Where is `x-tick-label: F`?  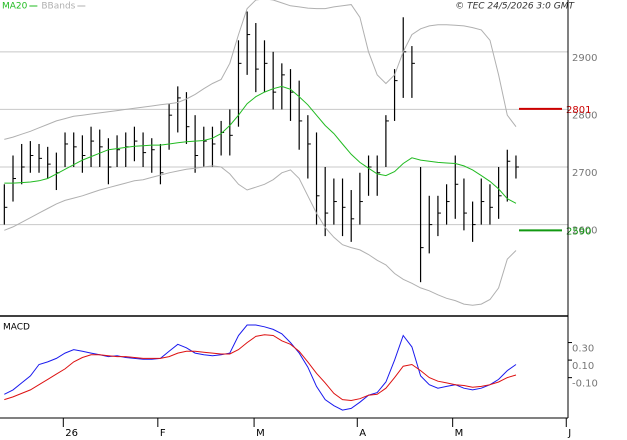 x-tick-label: F is located at coordinates (163, 433).